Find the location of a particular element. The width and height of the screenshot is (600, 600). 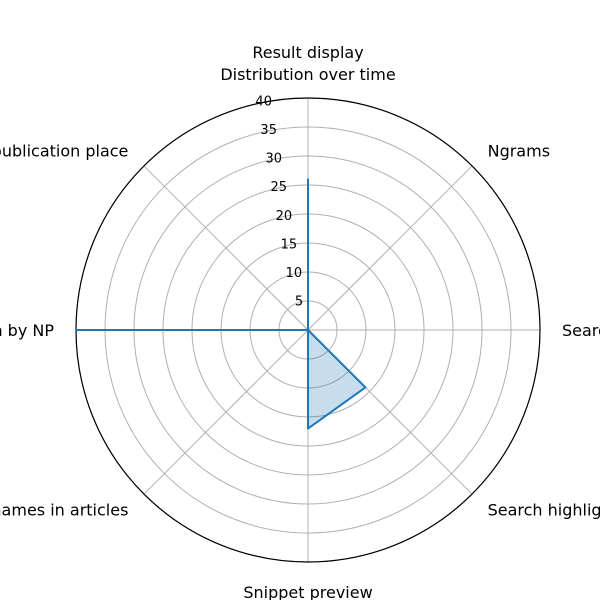

category-label: Distribution over time is located at coordinates (307, 74).